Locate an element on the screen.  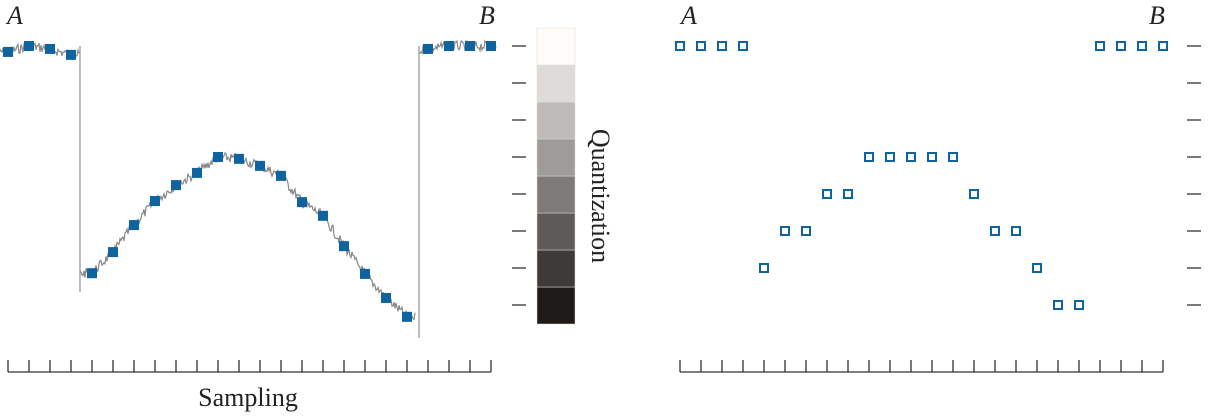
x-axis-title: Sampling is located at coordinates (248, 397).